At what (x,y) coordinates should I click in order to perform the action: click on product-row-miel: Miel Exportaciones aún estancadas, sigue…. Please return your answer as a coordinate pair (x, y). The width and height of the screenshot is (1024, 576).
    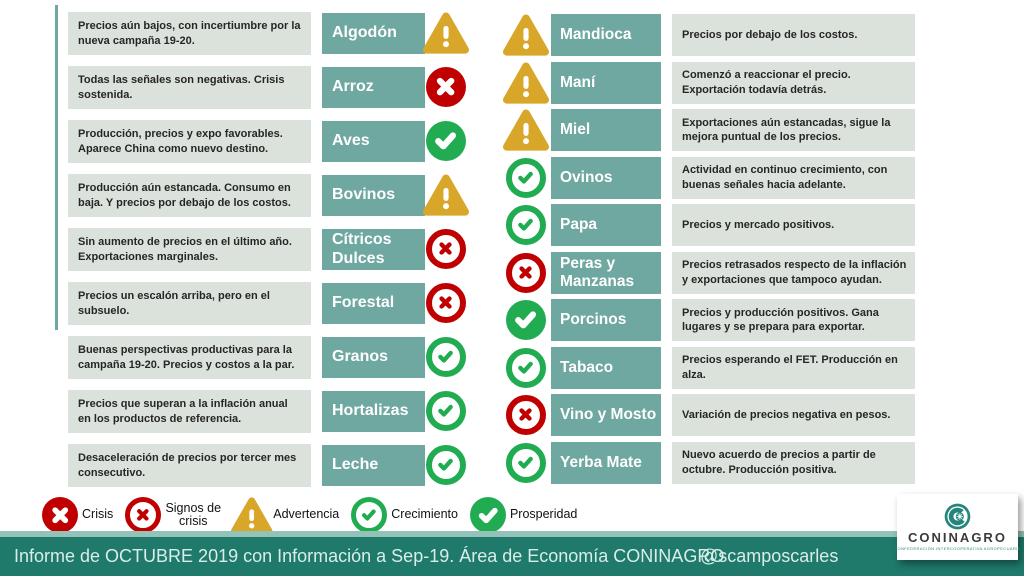
    Looking at the image, I should click on (512, 130).